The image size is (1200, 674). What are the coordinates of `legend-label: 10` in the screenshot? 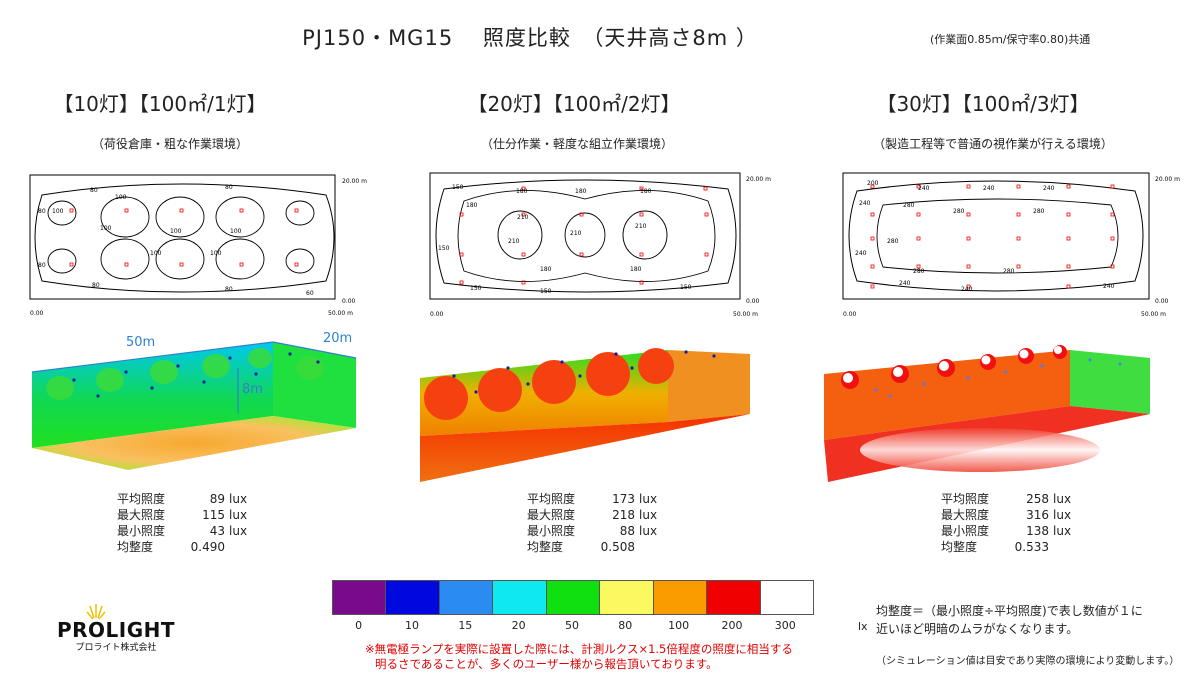 It's located at (411, 625).